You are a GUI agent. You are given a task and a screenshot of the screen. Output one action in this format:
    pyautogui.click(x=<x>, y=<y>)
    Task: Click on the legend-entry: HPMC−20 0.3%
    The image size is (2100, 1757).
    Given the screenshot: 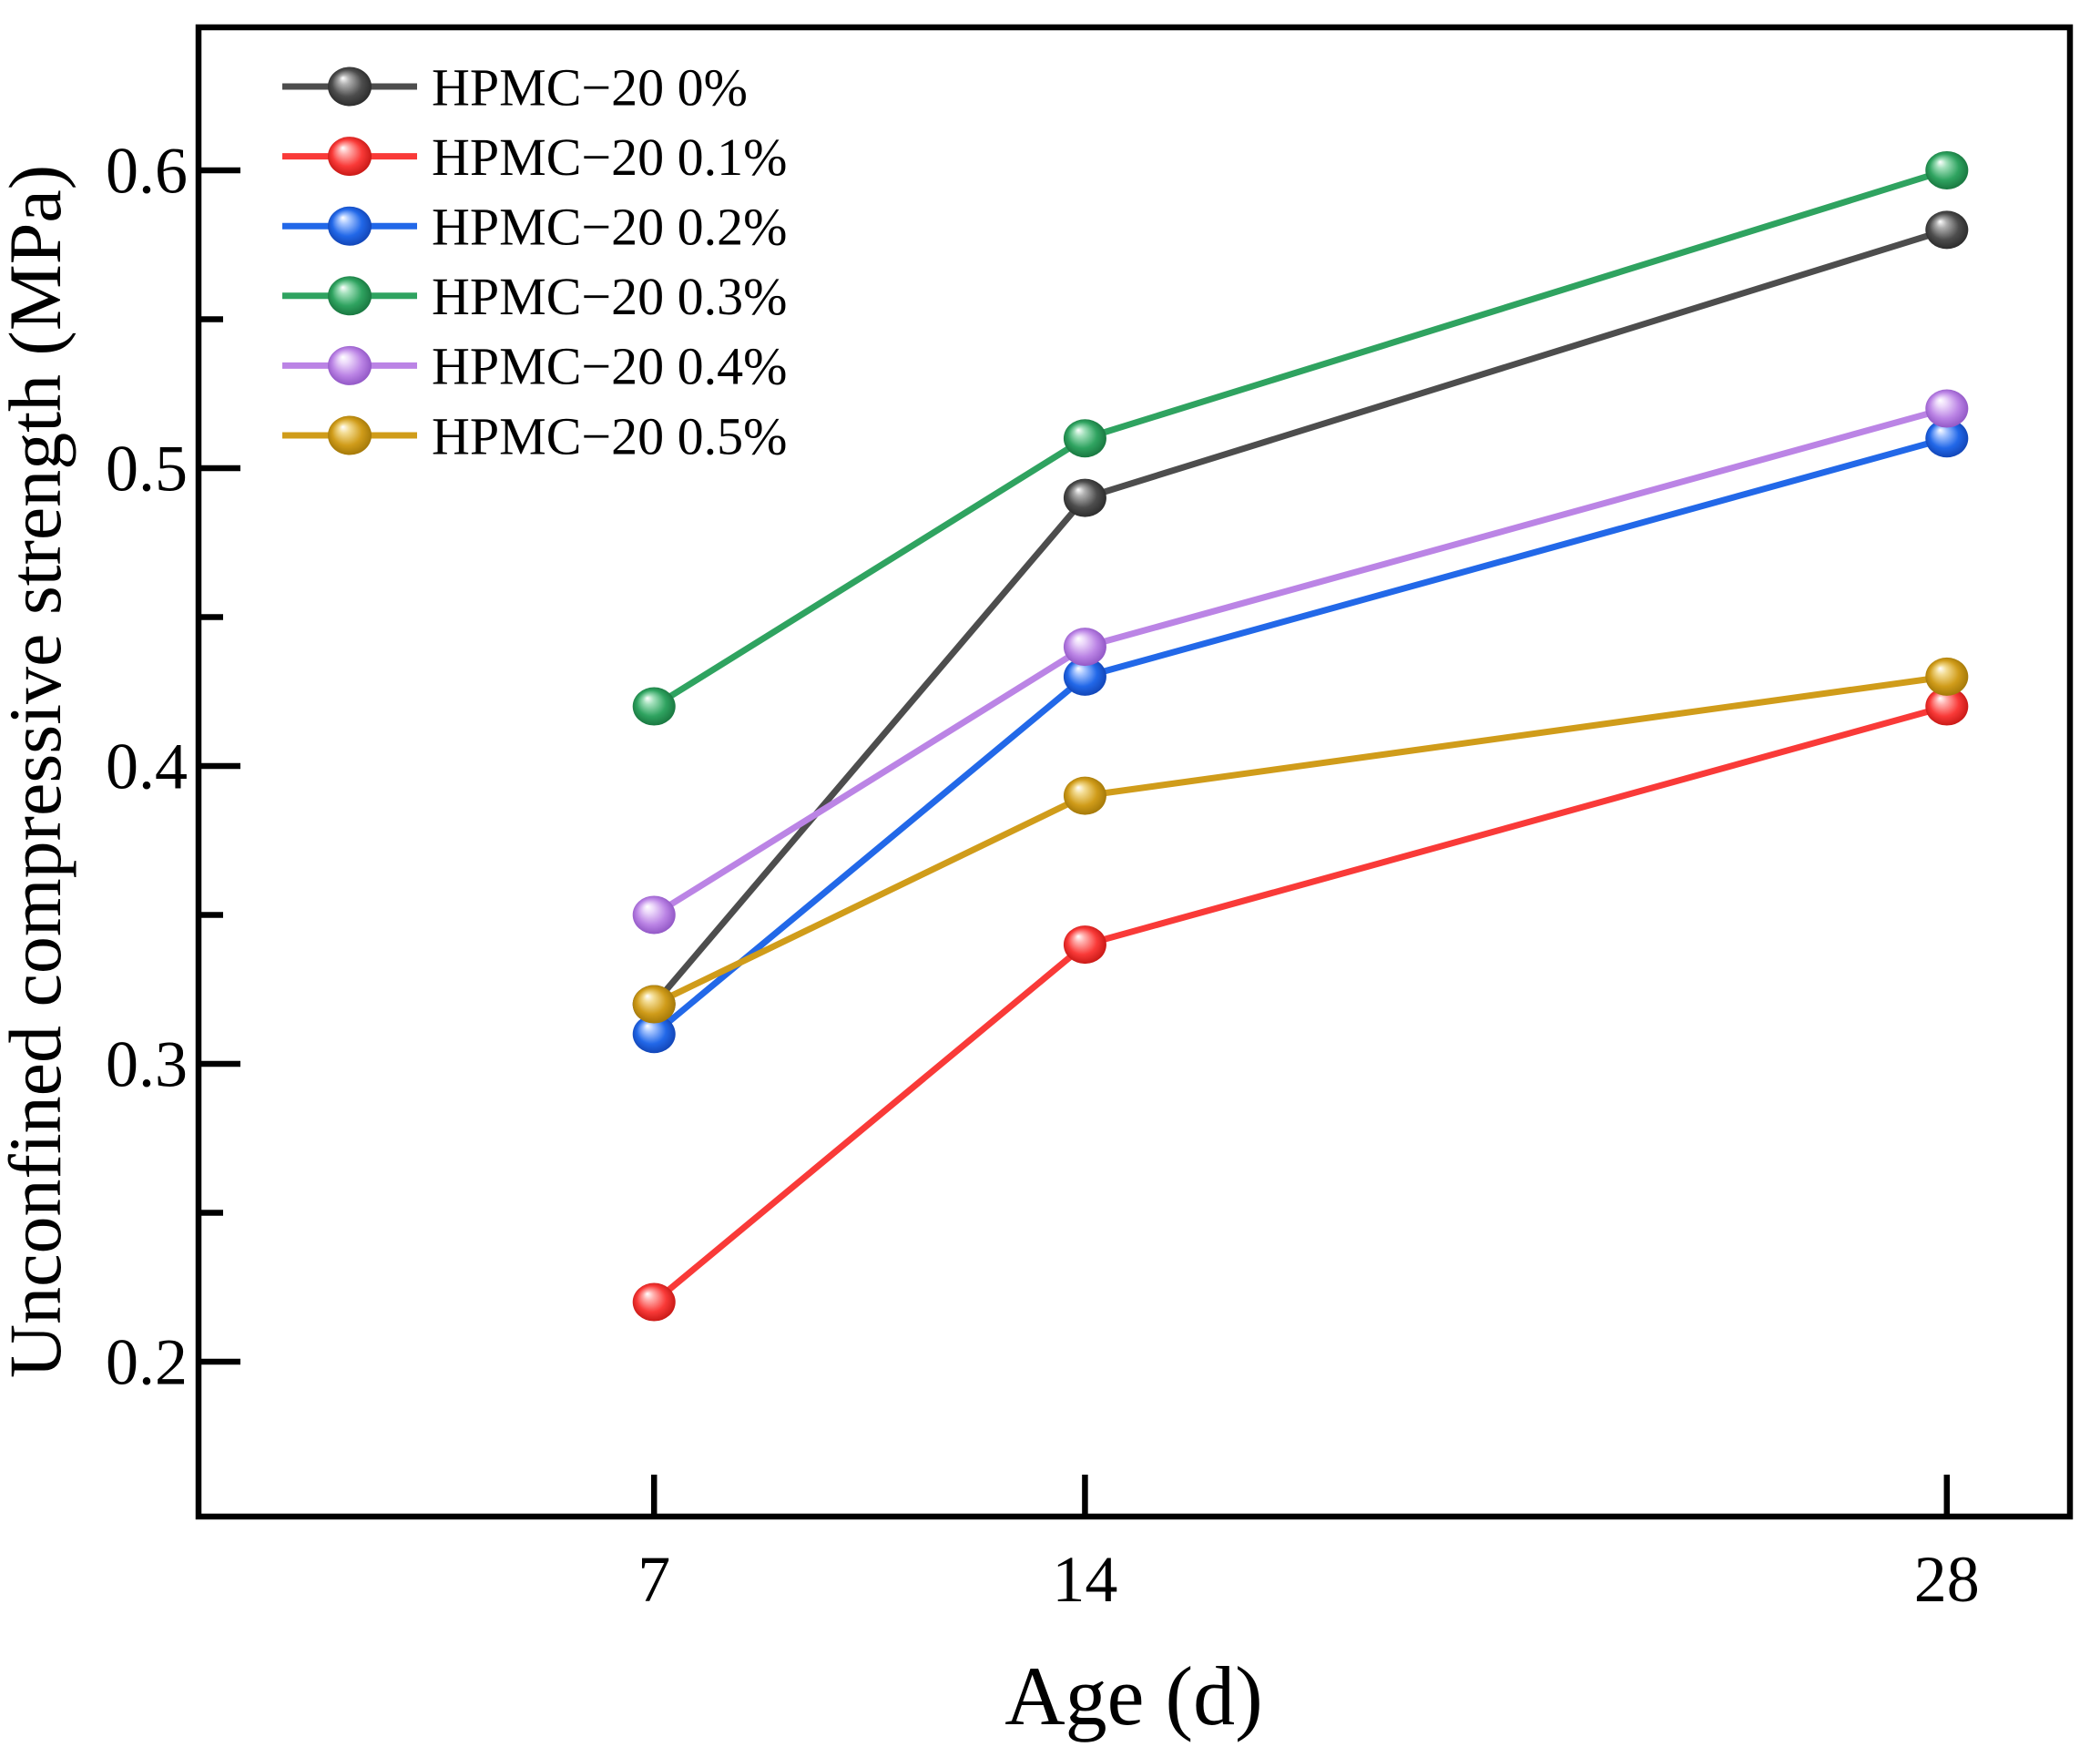 What is the action you would take?
    pyautogui.click(x=534, y=296)
    